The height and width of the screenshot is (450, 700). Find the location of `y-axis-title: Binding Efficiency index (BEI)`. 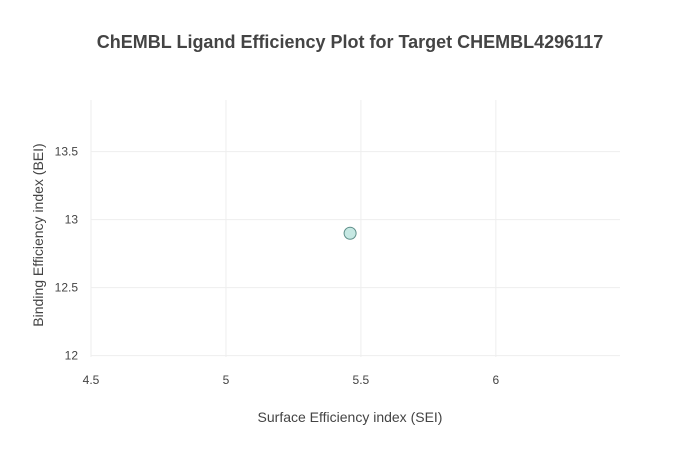

y-axis-title: Binding Efficiency index (BEI) is located at coordinates (38, 234).